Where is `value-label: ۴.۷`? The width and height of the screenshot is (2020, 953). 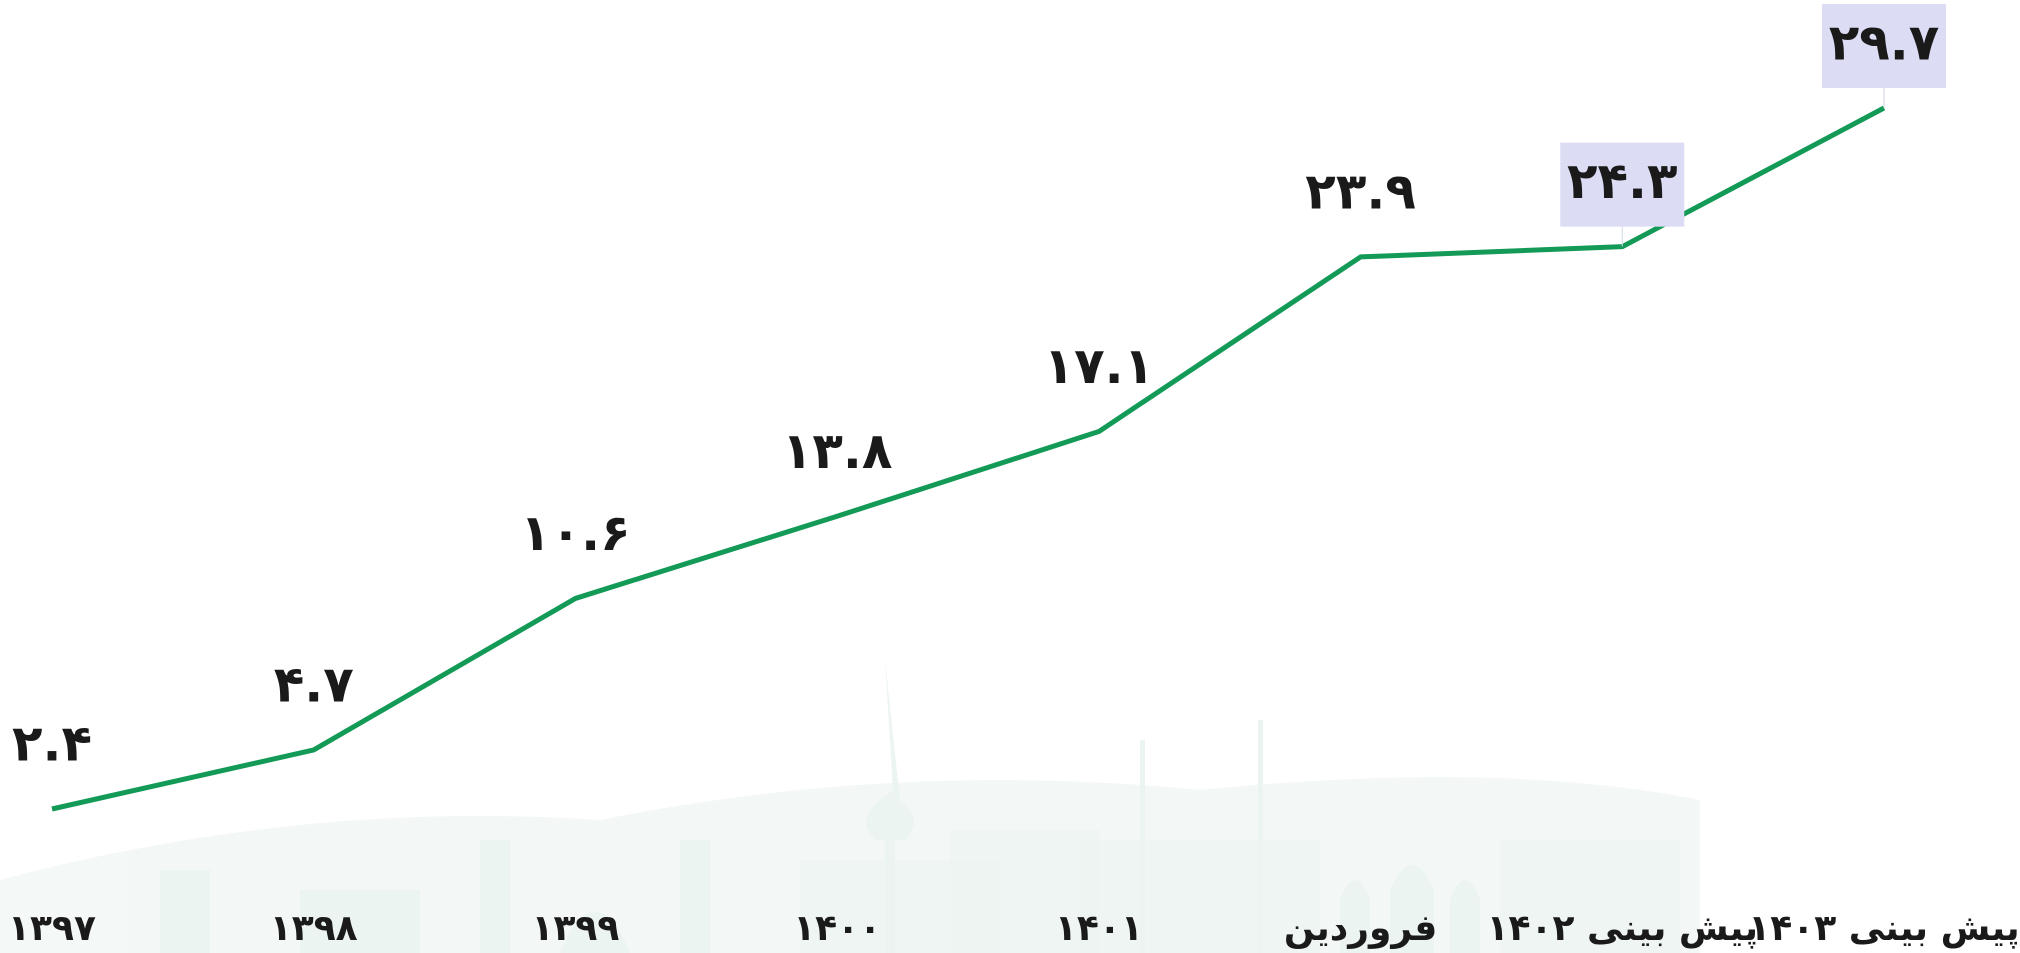
value-label: ۴.۷ is located at coordinates (314, 684).